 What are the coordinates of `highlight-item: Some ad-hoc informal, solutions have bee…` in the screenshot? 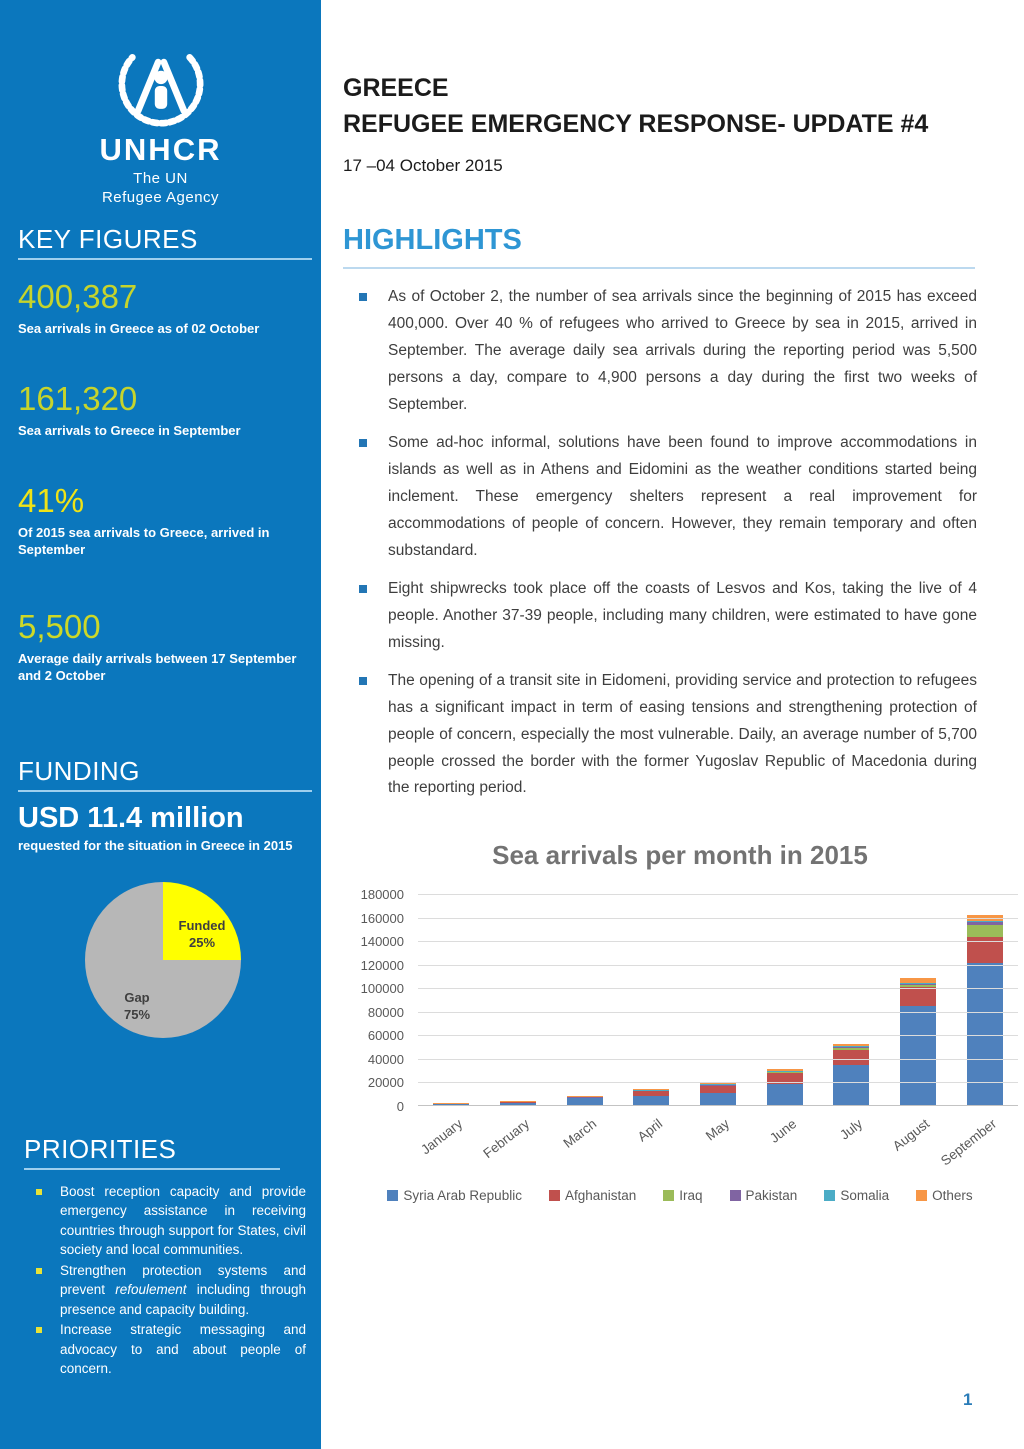 It's located at (660, 497).